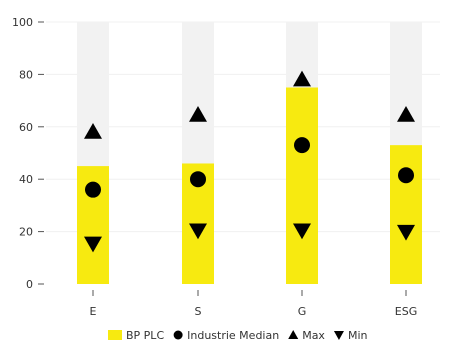 The height and width of the screenshot is (349, 450). I want to click on max-marker-s, so click(198, 114).